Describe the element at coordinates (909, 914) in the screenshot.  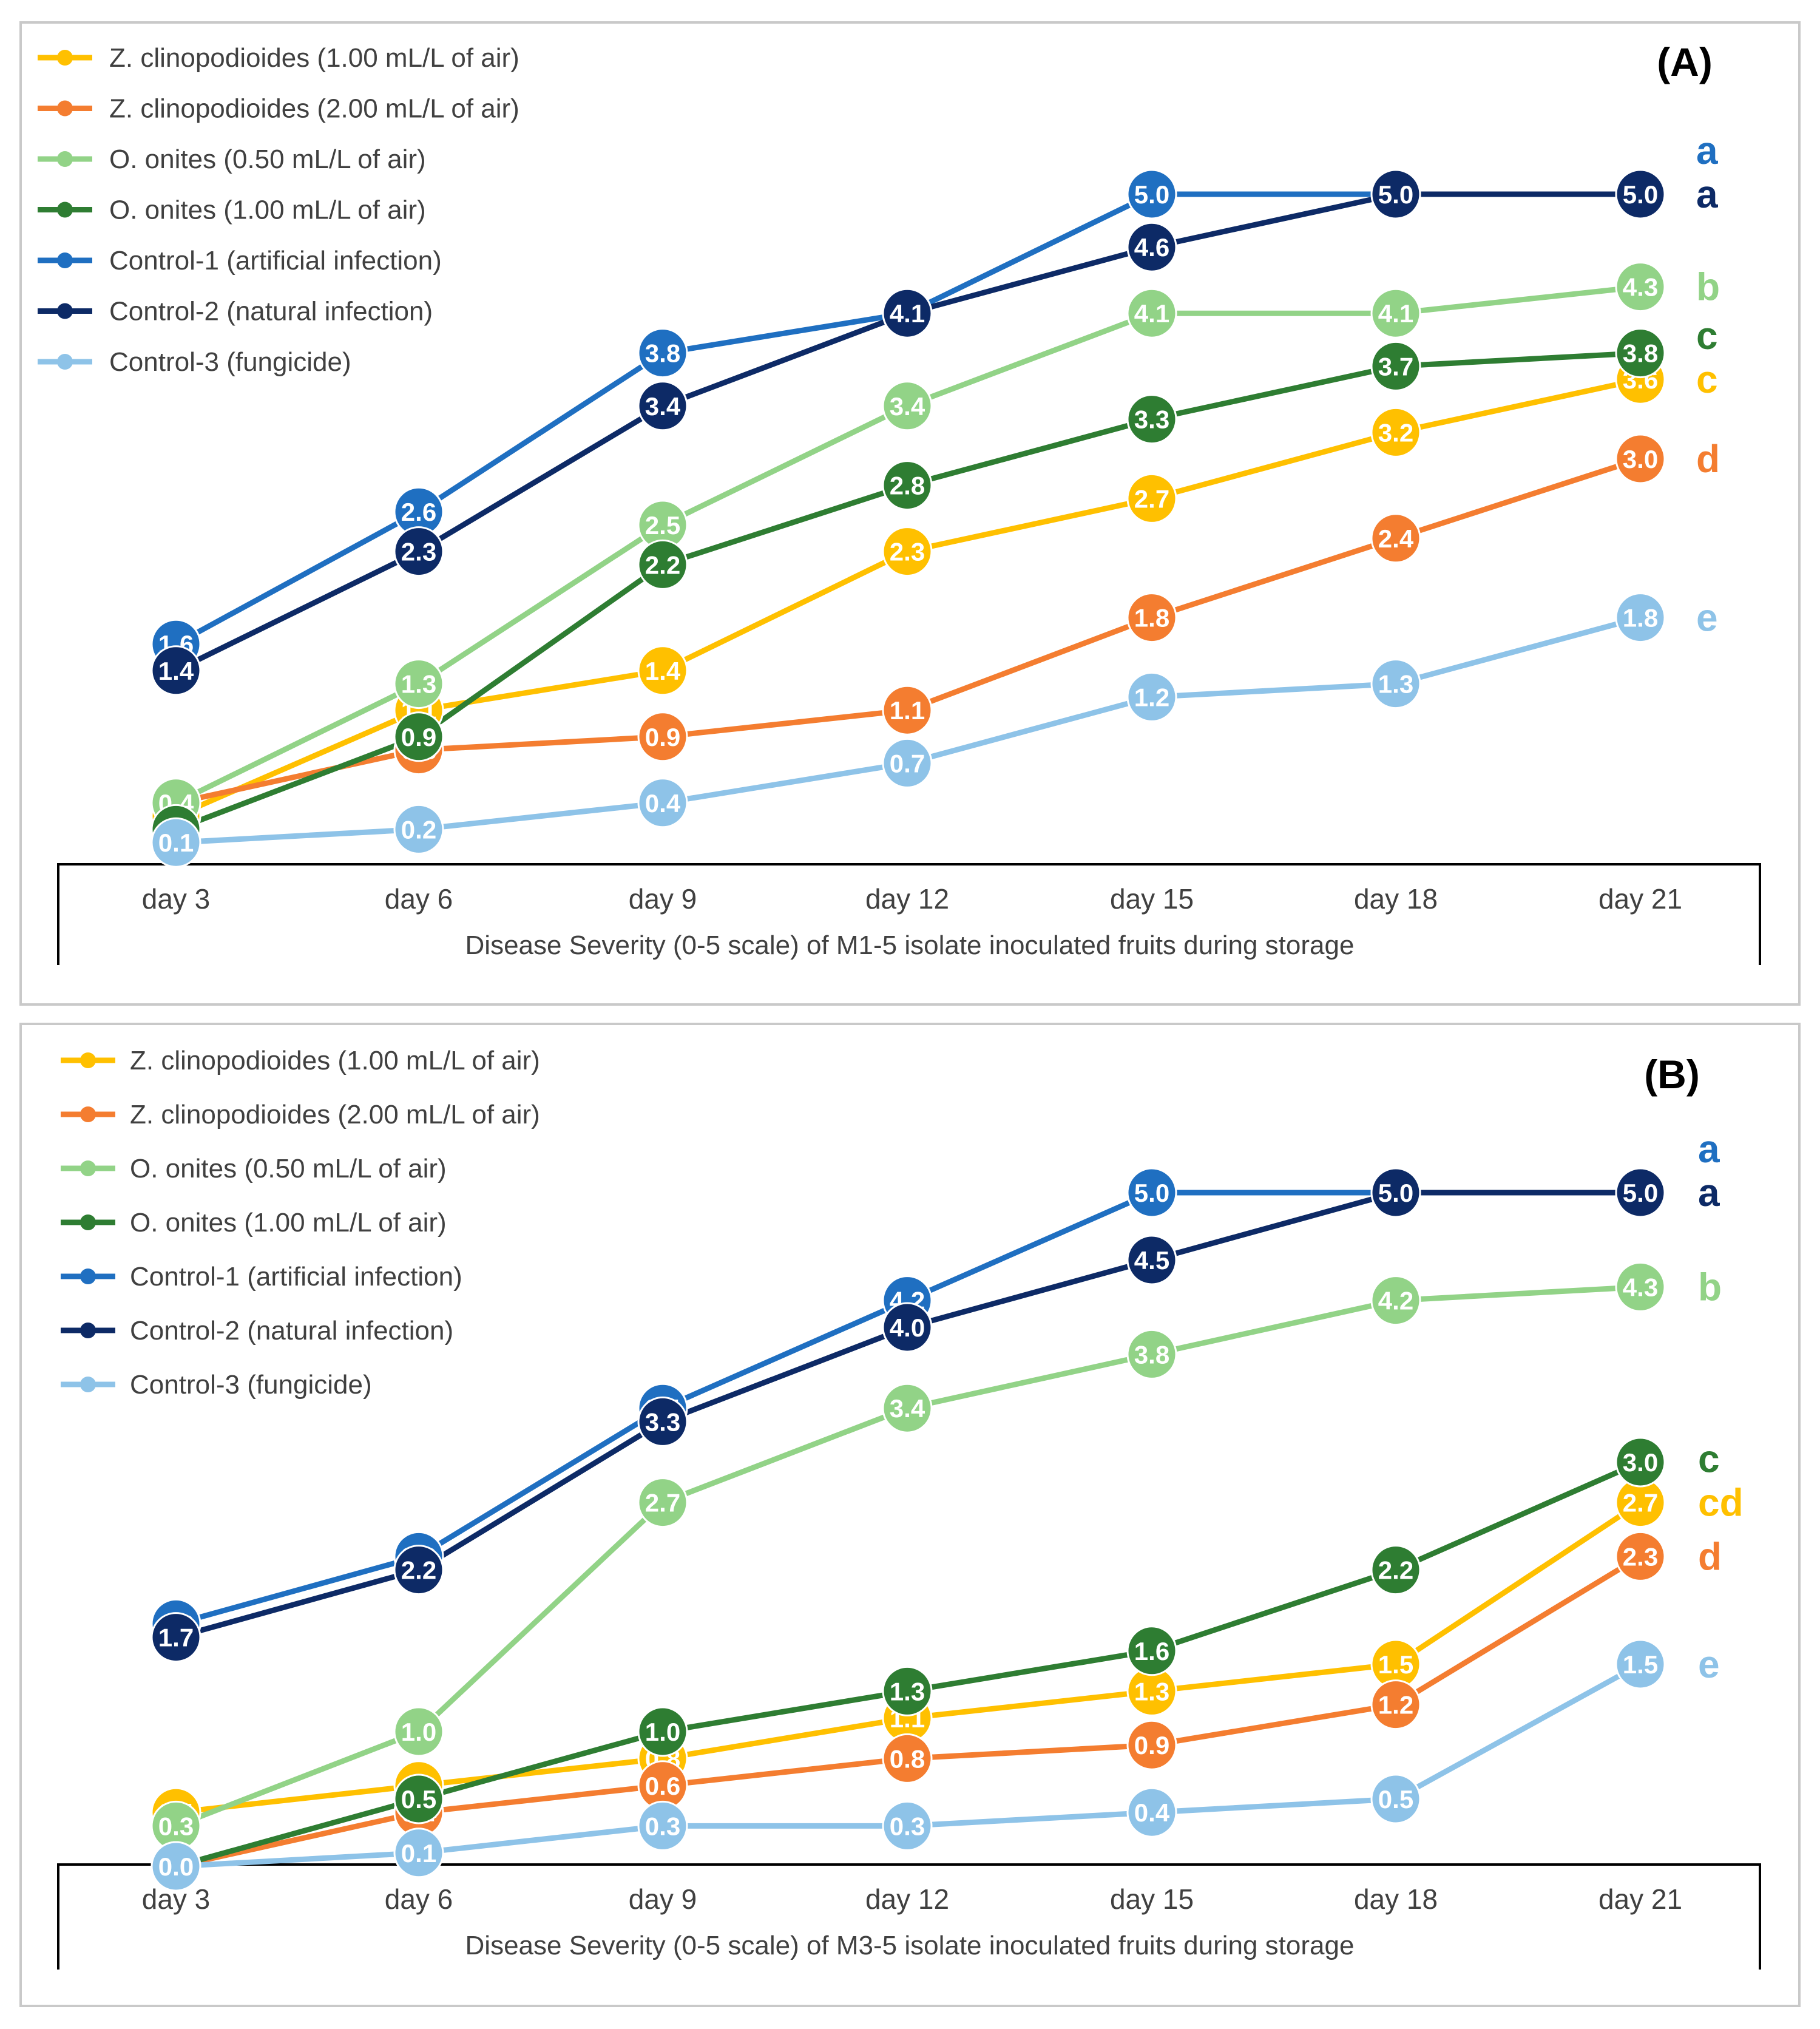
I see `panel-a-axis-frame` at that location.